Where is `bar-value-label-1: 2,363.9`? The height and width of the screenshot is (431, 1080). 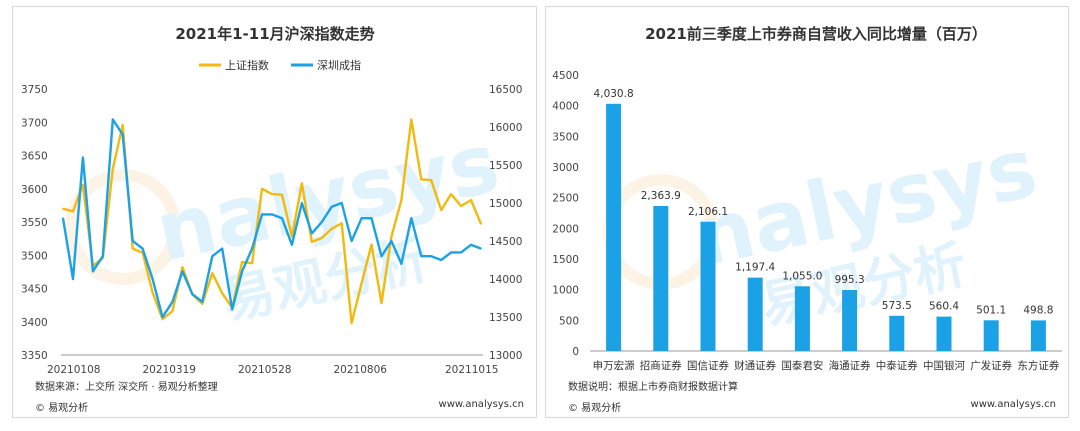 bar-value-label-1: 2,363.9 is located at coordinates (661, 196).